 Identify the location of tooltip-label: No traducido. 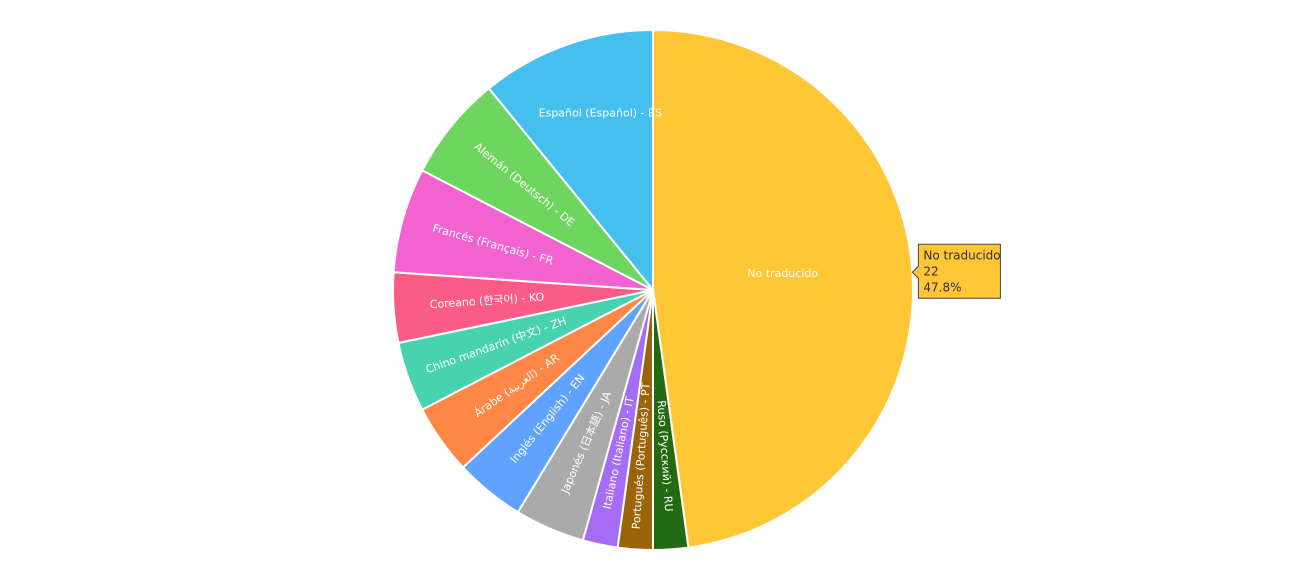
(961, 255).